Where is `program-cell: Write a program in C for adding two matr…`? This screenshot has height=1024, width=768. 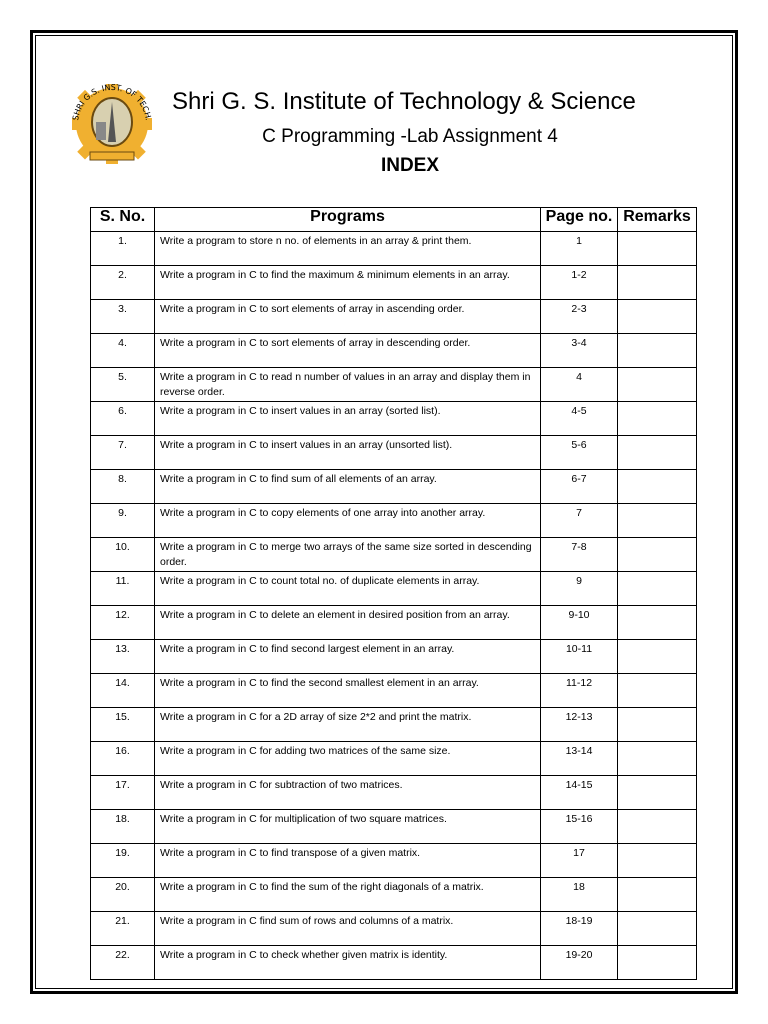
program-cell: Write a program in C for adding two matr… is located at coordinates (347, 758).